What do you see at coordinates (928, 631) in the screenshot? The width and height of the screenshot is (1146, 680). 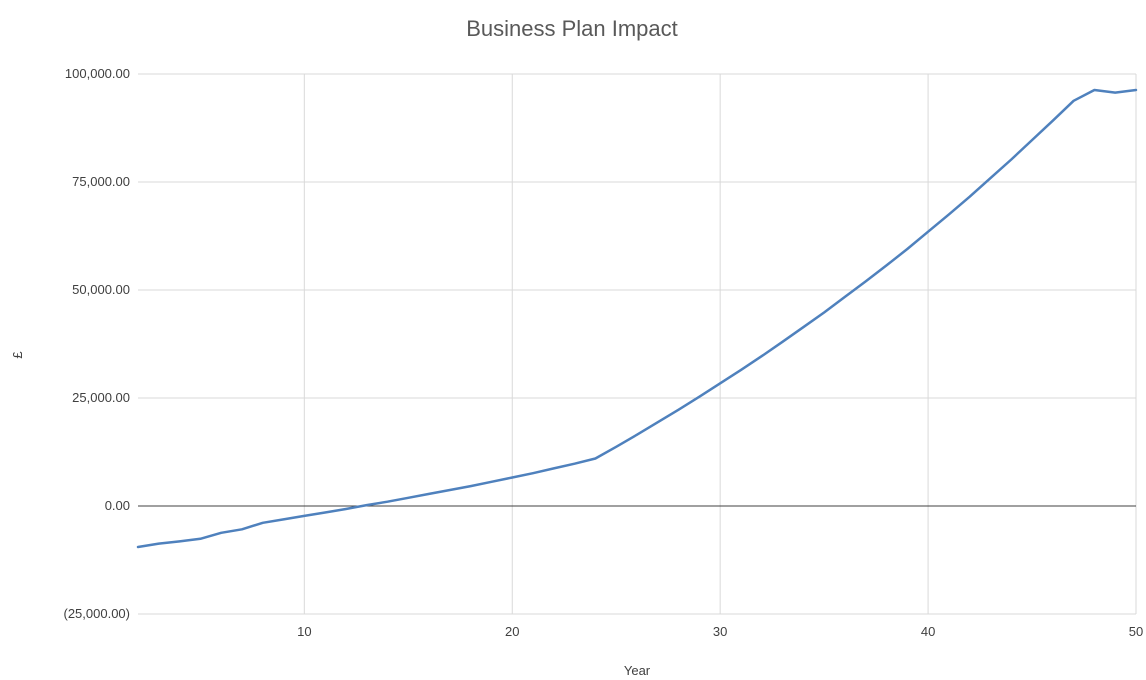 I see `x-tick-label: 40` at bounding box center [928, 631].